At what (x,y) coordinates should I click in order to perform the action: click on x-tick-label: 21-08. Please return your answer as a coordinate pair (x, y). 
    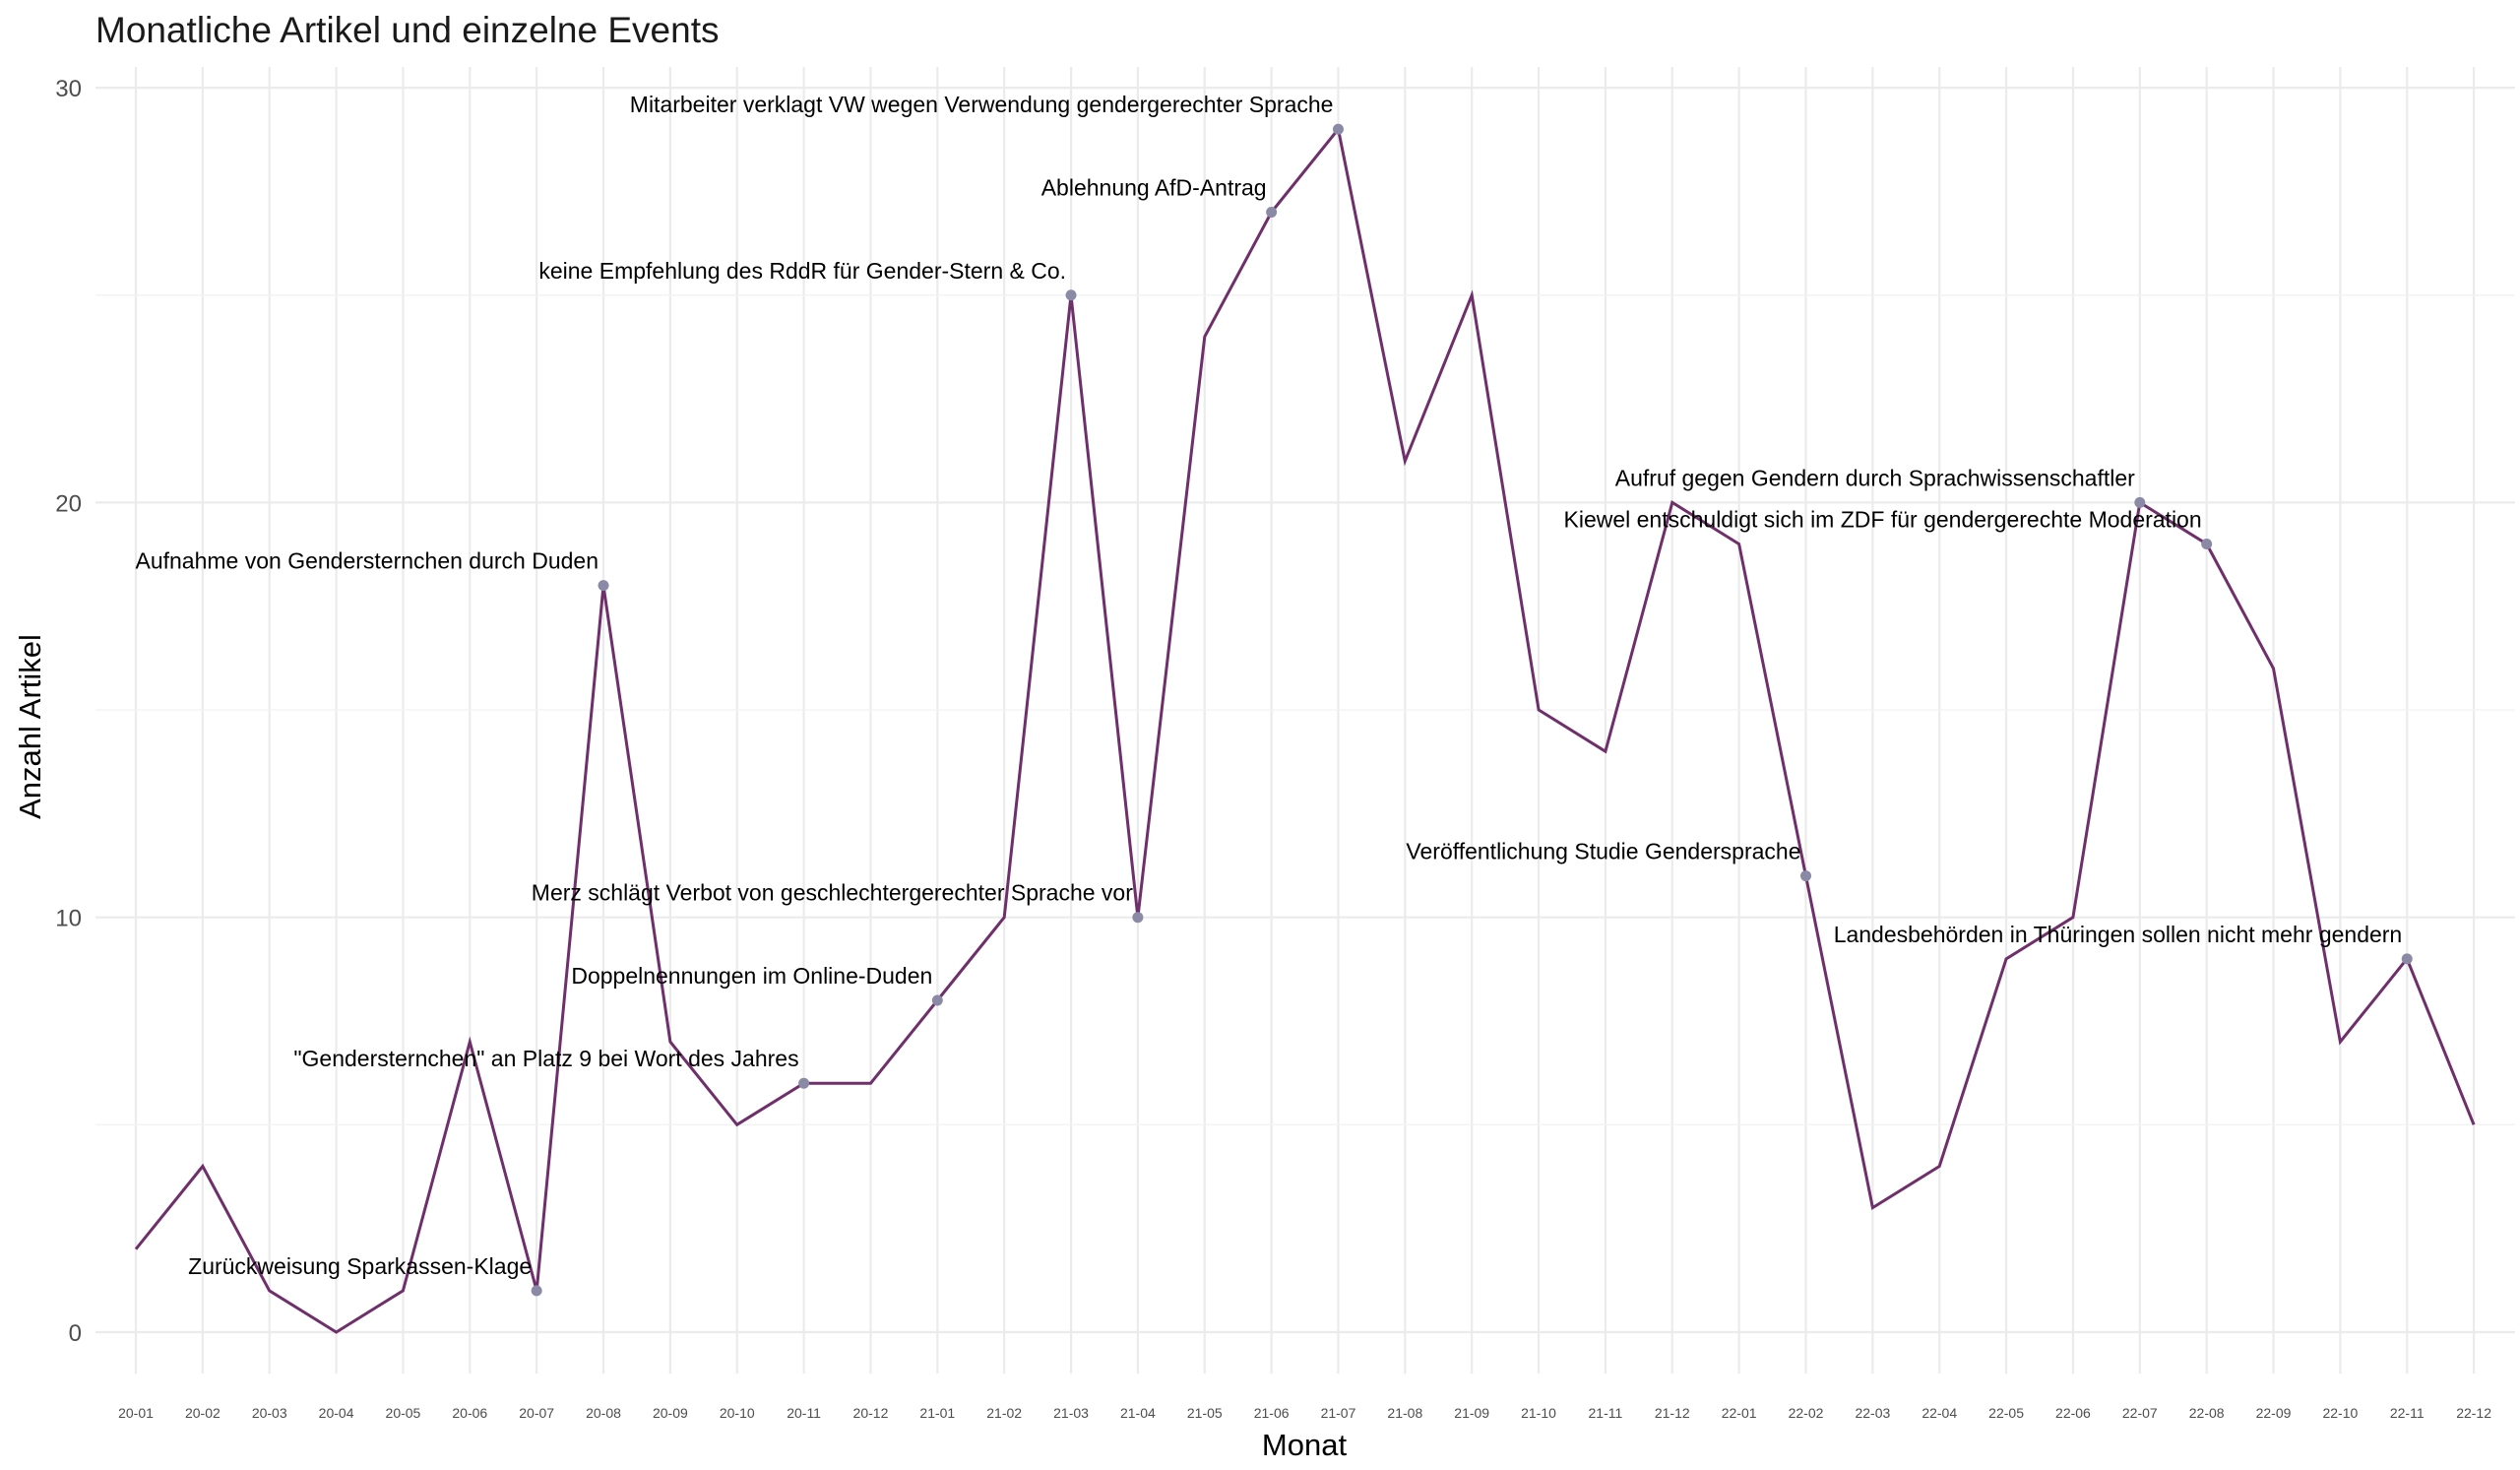
    Looking at the image, I should click on (1404, 1413).